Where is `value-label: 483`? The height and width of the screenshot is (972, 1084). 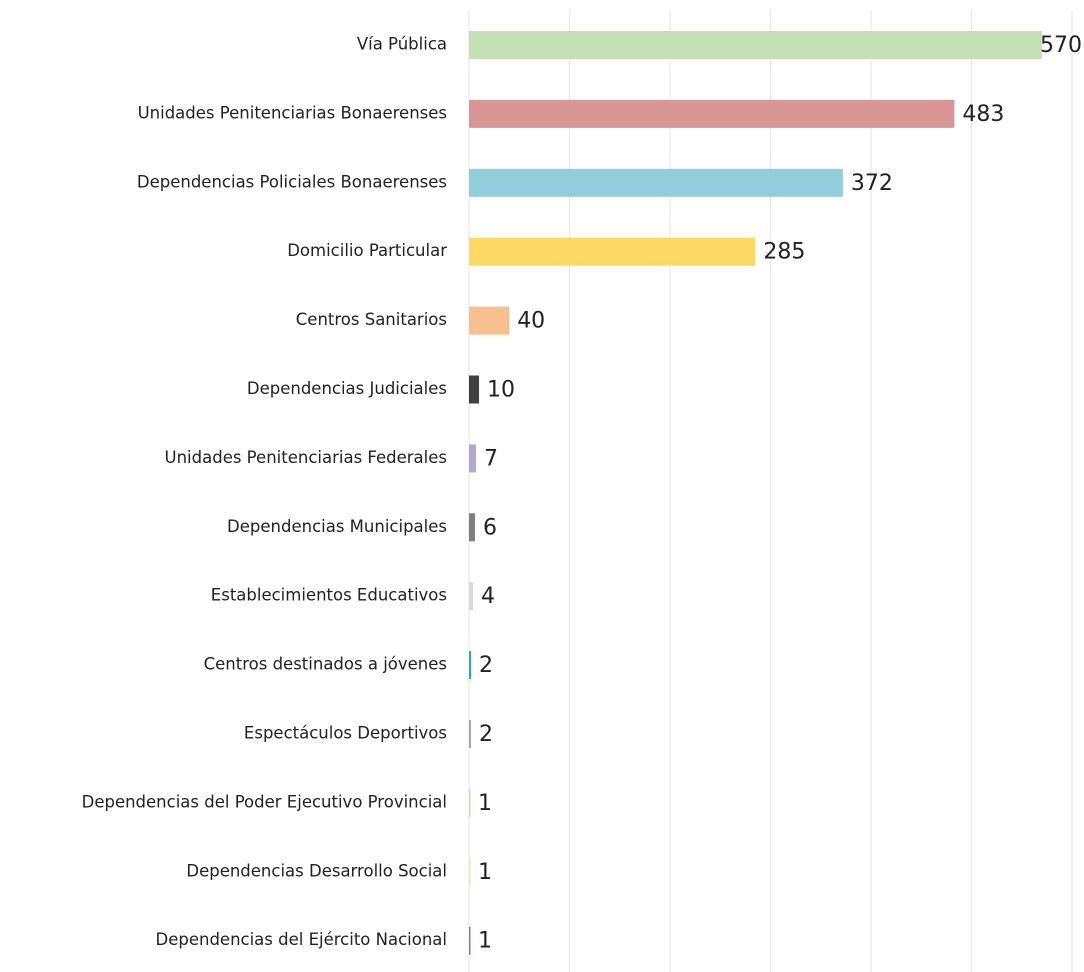 value-label: 483 is located at coordinates (983, 114).